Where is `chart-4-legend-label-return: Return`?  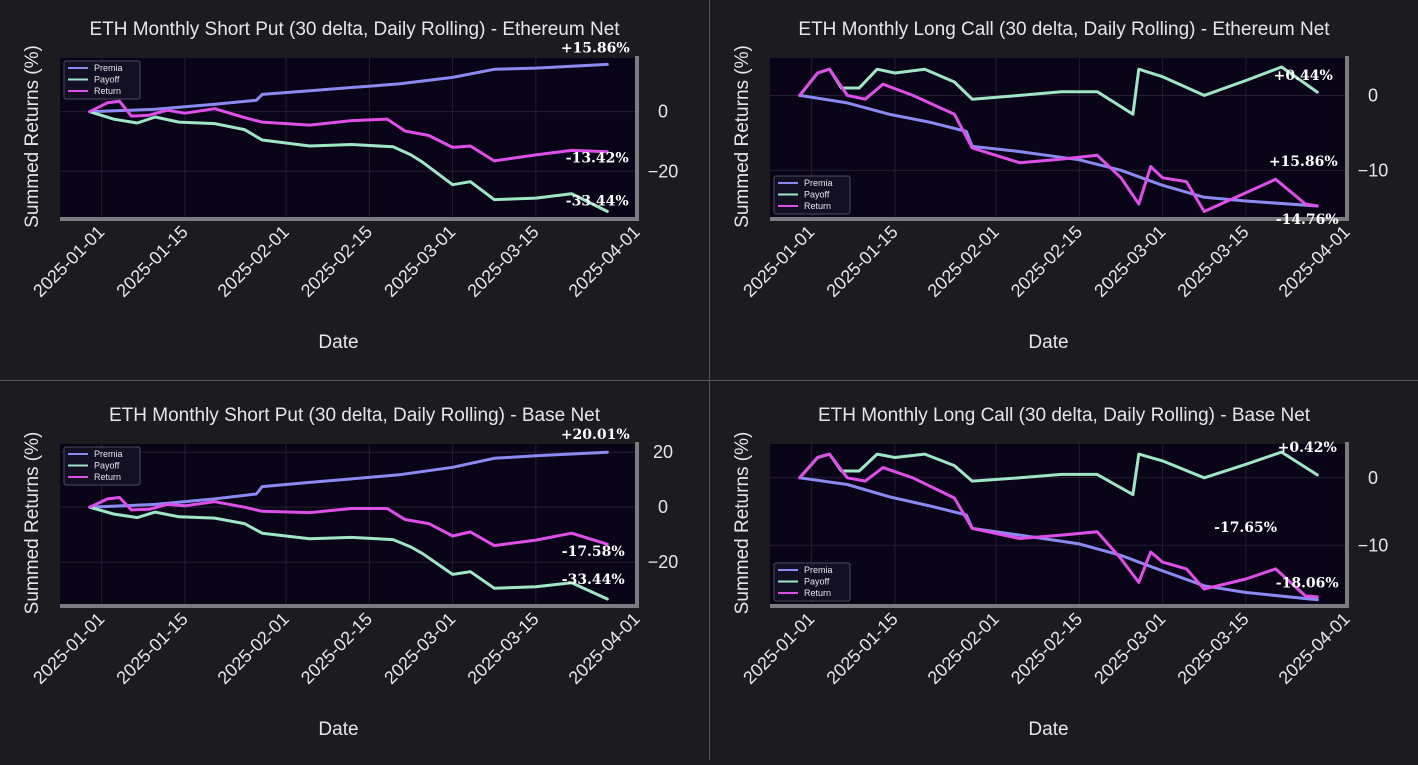 chart-4-legend-label-return: Return is located at coordinates (817, 593).